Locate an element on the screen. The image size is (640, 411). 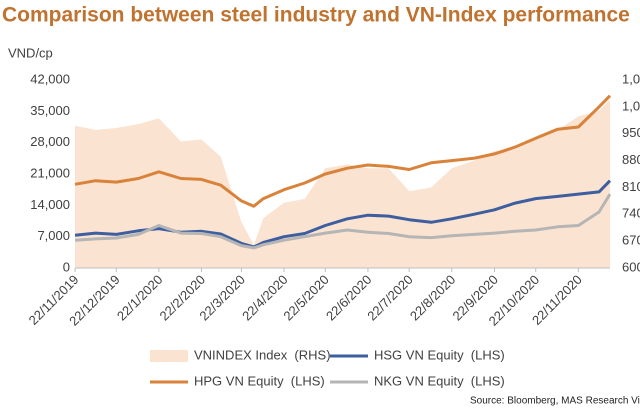
x-tick-label: 22/8/2020 is located at coordinates (433, 298).